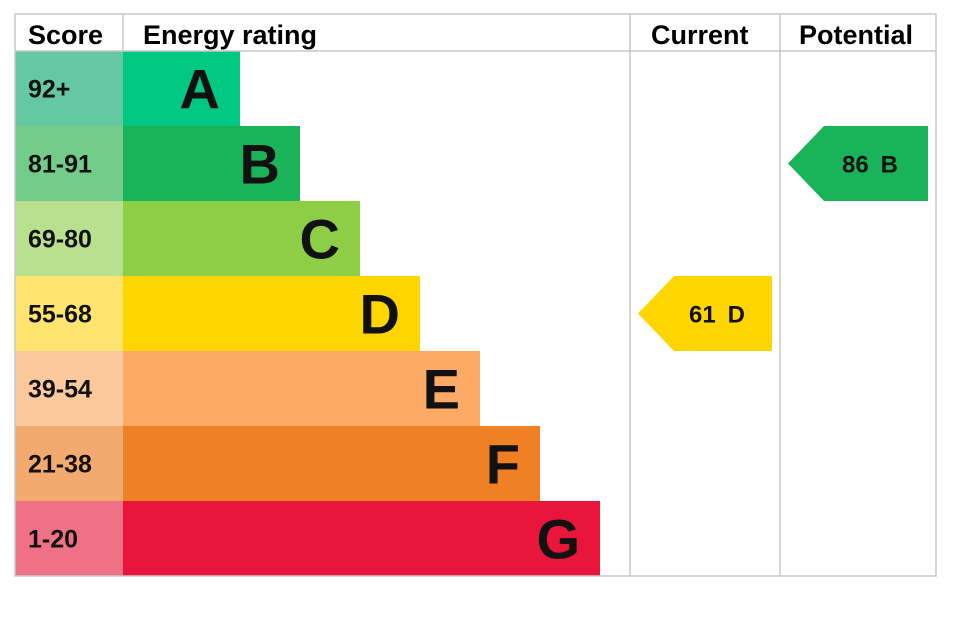  I want to click on rating-letter-g: G, so click(558, 539).